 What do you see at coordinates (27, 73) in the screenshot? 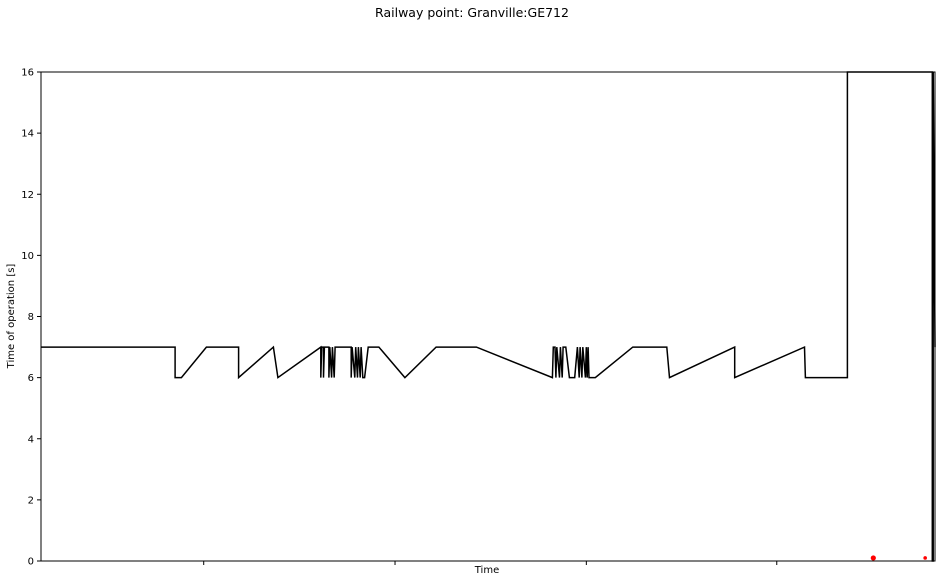
I see `y-tick-label: 16` at bounding box center [27, 73].